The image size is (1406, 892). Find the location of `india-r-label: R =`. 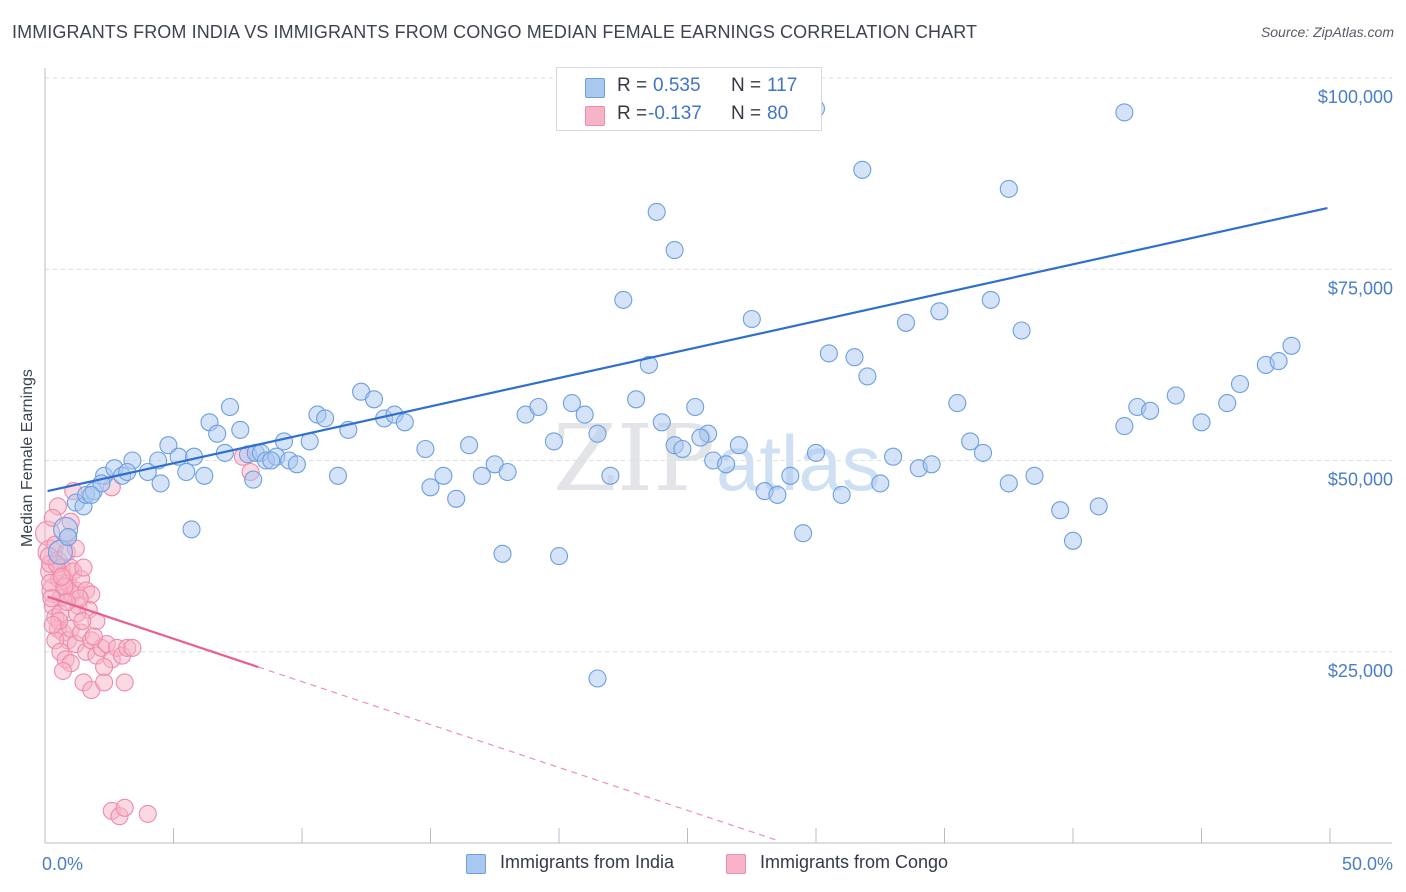

india-r-label: R = is located at coordinates (632, 85).